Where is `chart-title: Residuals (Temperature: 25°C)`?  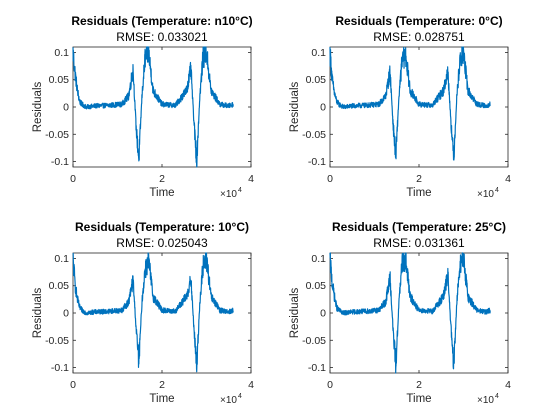 chart-title: Residuals (Temperature: 25°C) is located at coordinates (419, 227).